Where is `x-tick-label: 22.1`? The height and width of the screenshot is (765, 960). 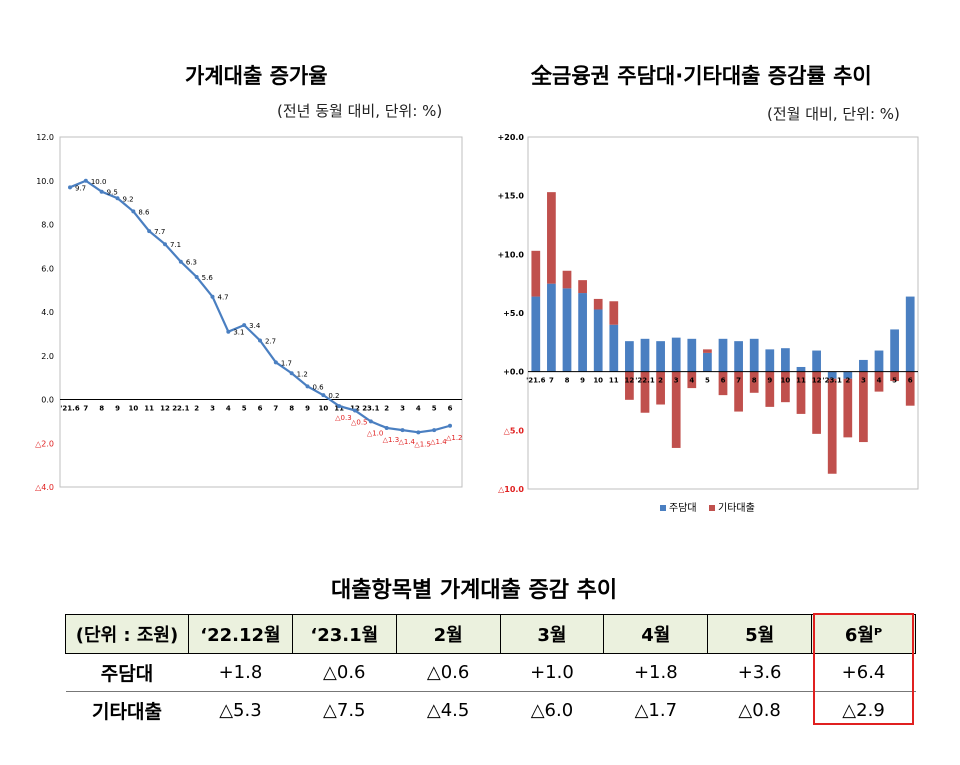
x-tick-label: 22.1 is located at coordinates (180, 409).